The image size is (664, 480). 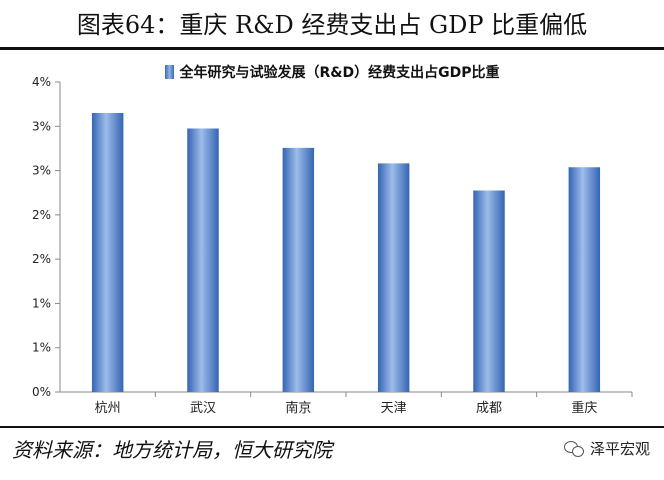 What do you see at coordinates (339, 73) in the screenshot?
I see `legend-label: 全年研究与试验发展（R&D）经费支出占GDP比重` at bounding box center [339, 73].